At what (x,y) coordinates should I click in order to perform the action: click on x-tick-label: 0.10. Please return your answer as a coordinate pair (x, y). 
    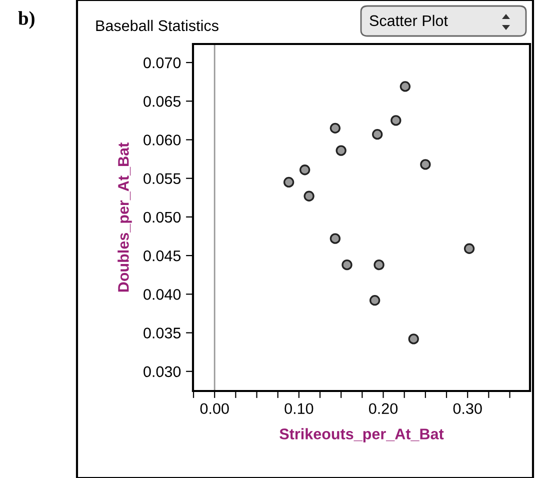
    Looking at the image, I should click on (299, 408).